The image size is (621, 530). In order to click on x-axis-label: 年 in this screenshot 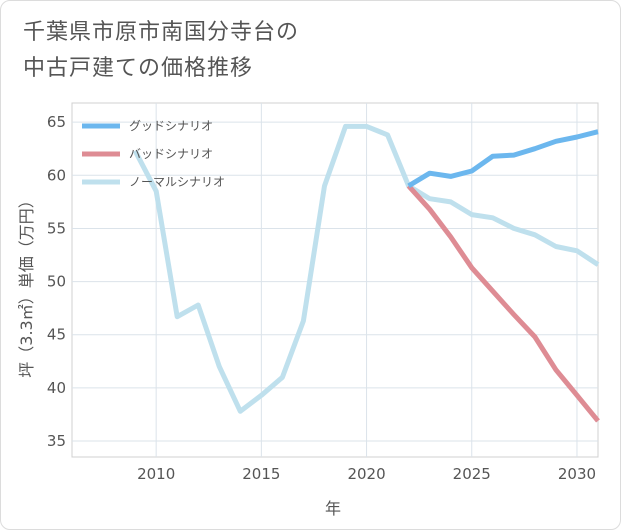, I will do `click(333, 508)`.